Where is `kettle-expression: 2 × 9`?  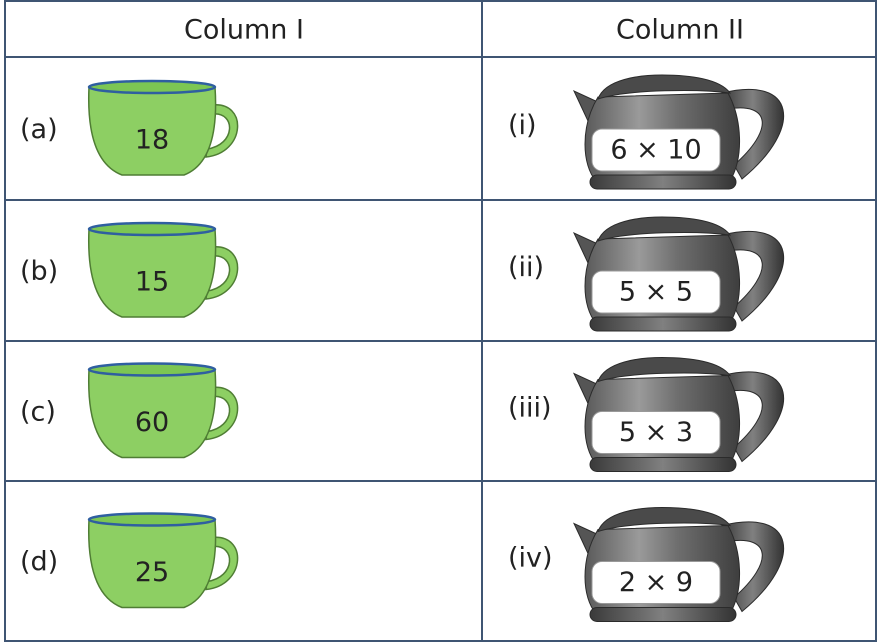 kettle-expression: 2 × 9 is located at coordinates (656, 582).